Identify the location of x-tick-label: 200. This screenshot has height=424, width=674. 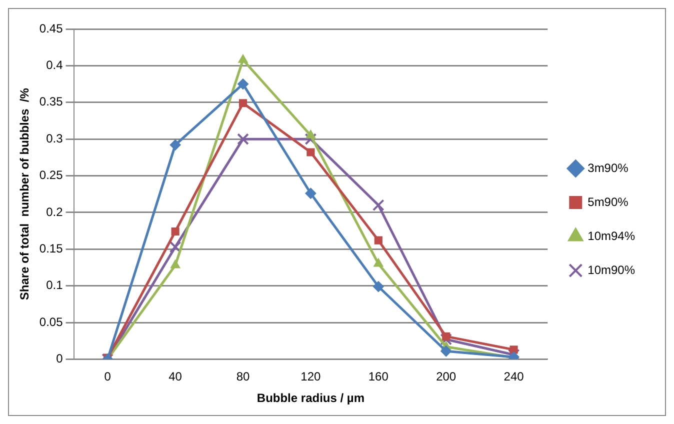
(446, 377).